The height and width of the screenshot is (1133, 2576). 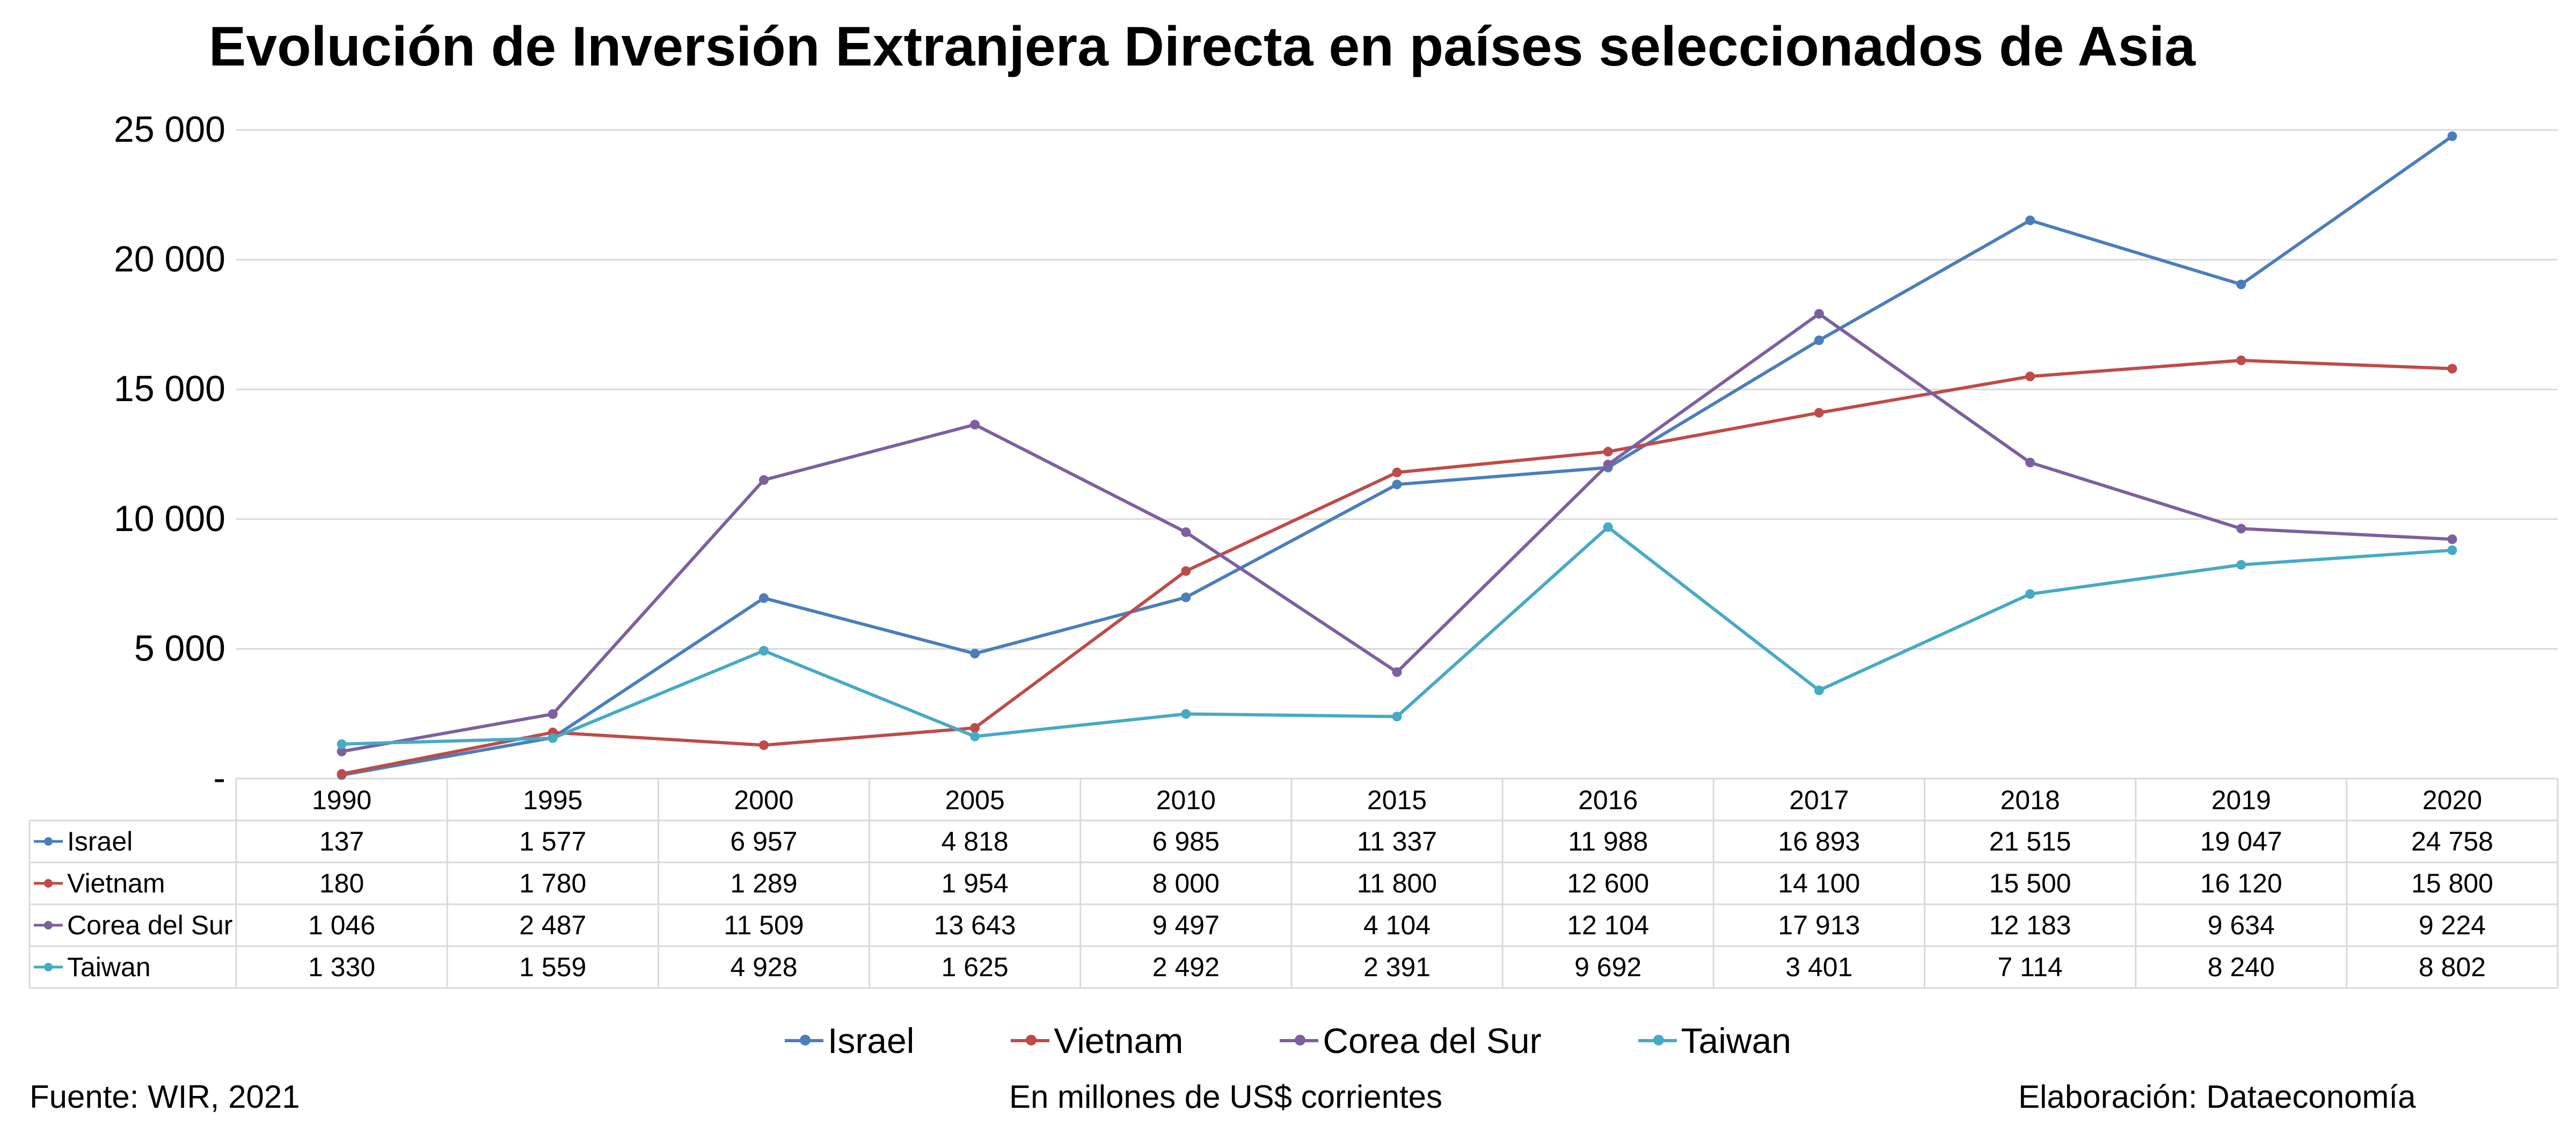 I want to click on legend-item: Vietnam, so click(x=1097, y=1041).